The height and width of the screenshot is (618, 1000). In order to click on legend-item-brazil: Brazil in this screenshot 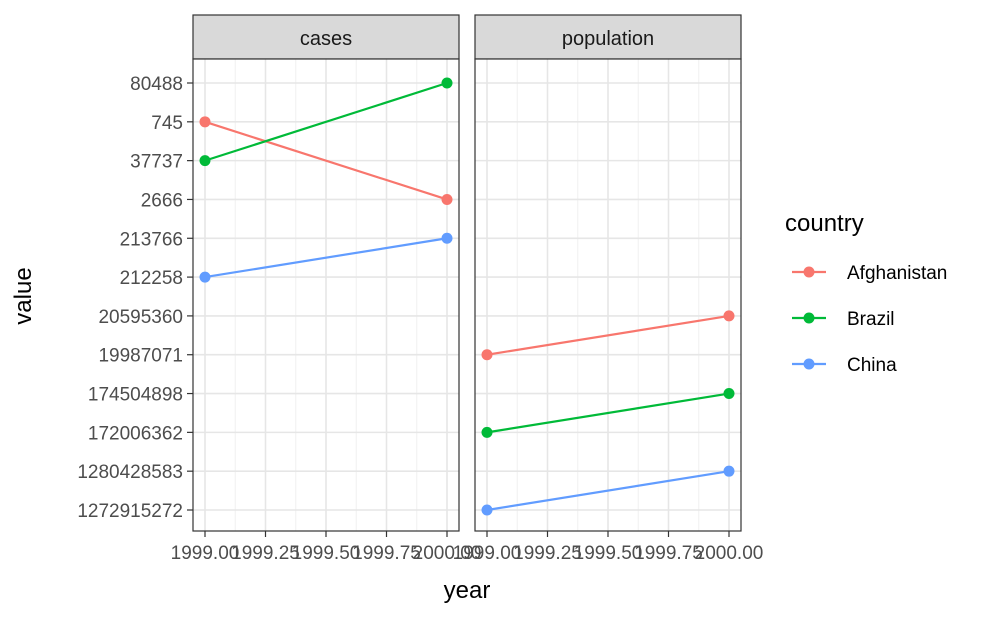, I will do `click(843, 319)`.